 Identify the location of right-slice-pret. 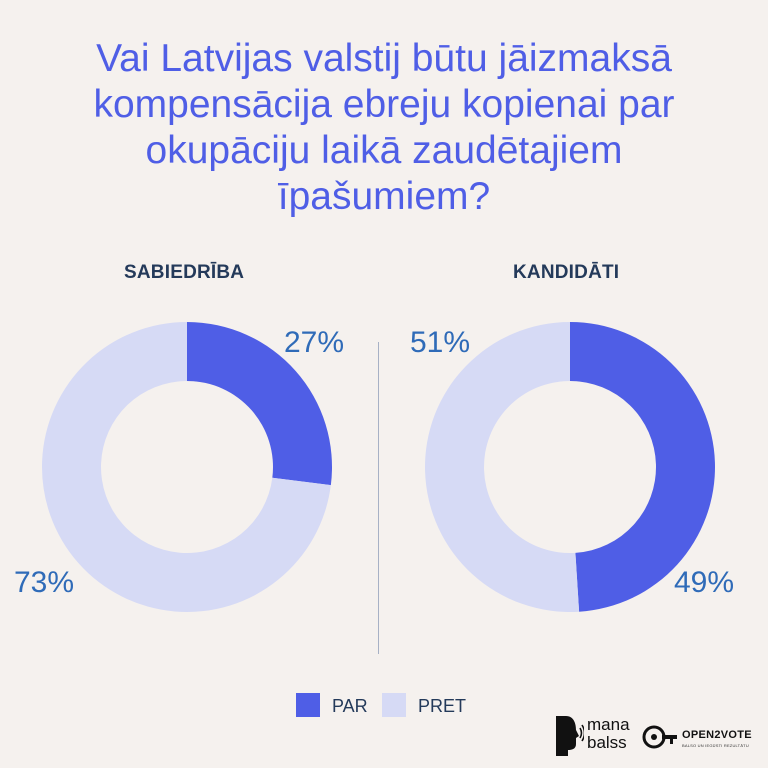
(502, 467).